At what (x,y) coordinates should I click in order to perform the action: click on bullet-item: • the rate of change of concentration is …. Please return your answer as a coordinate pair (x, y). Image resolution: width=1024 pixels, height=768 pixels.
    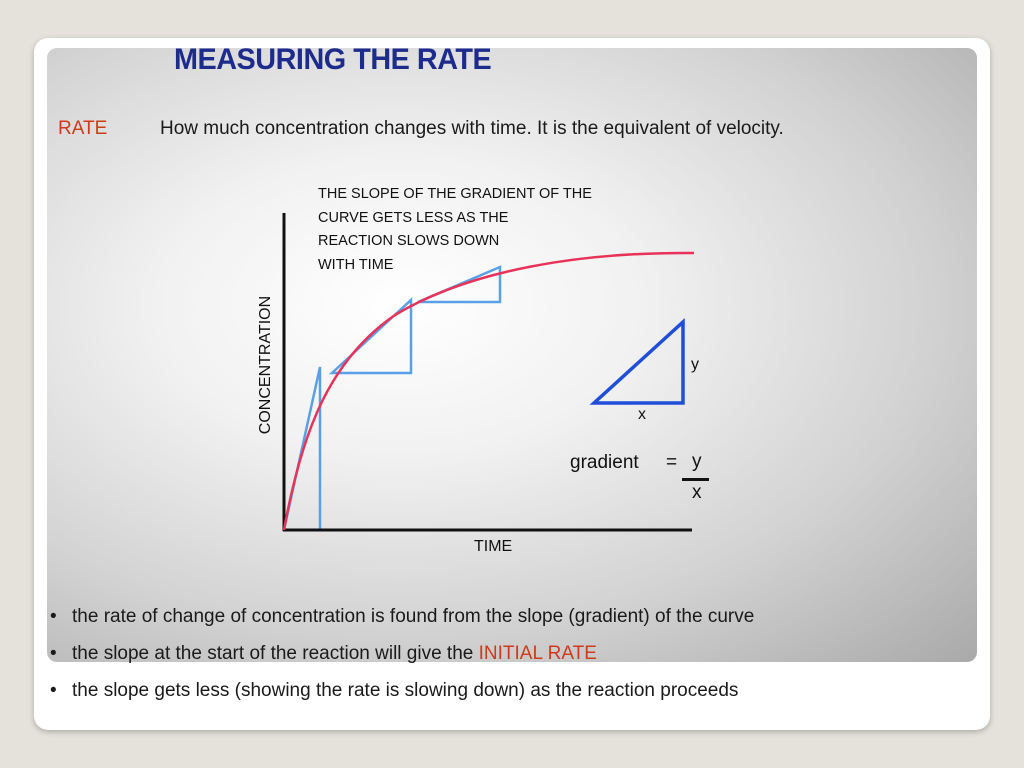
    Looking at the image, I should click on (402, 622).